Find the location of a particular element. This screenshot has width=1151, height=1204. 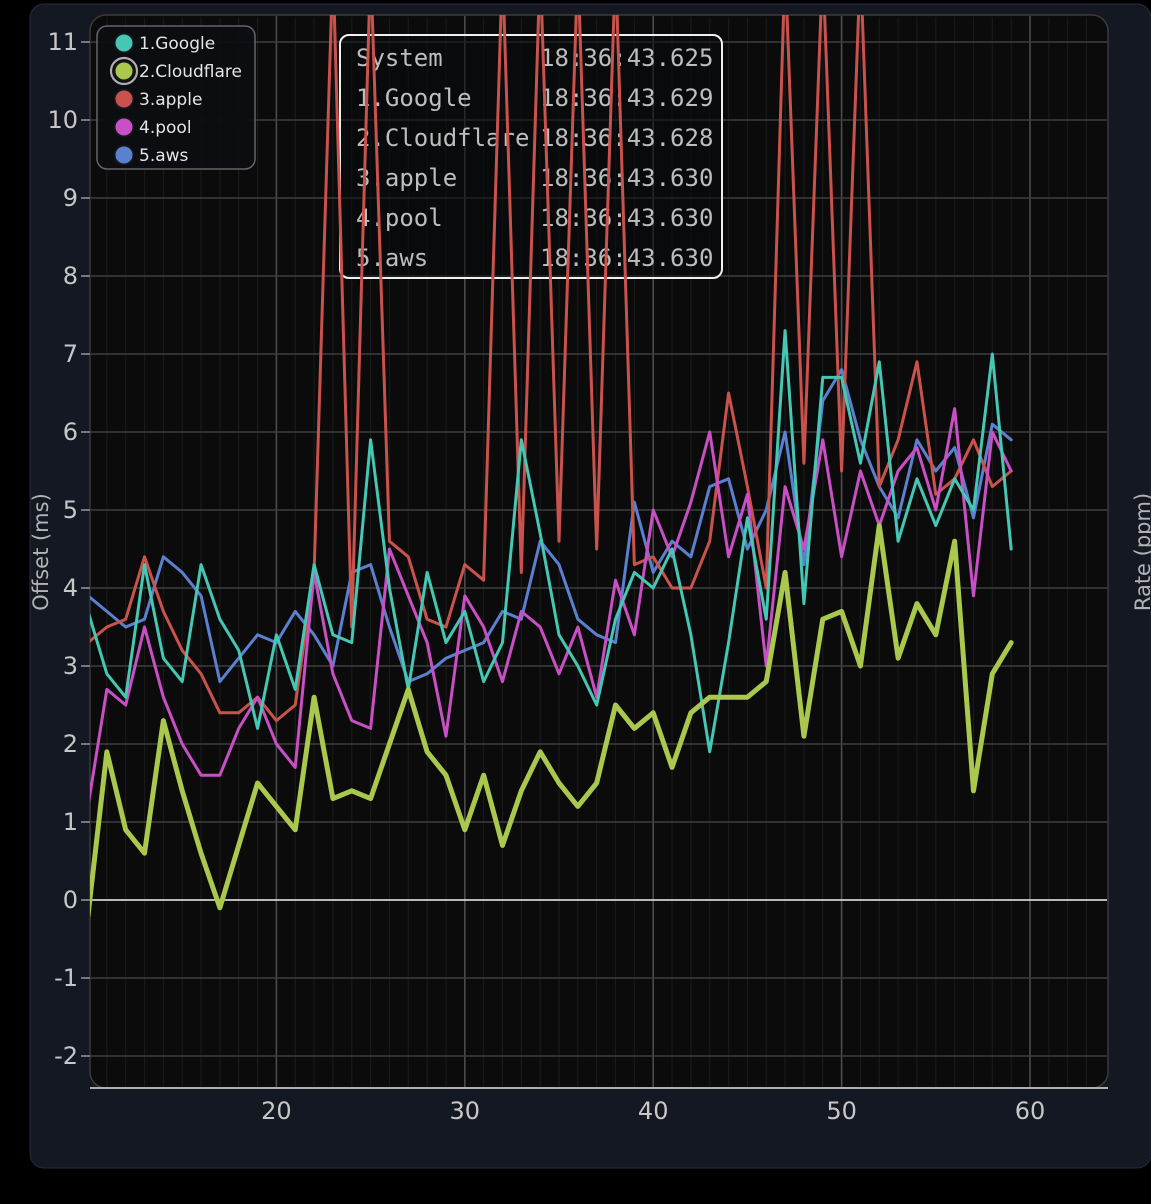

x-tick-label: 30 is located at coordinates (465, 1111).